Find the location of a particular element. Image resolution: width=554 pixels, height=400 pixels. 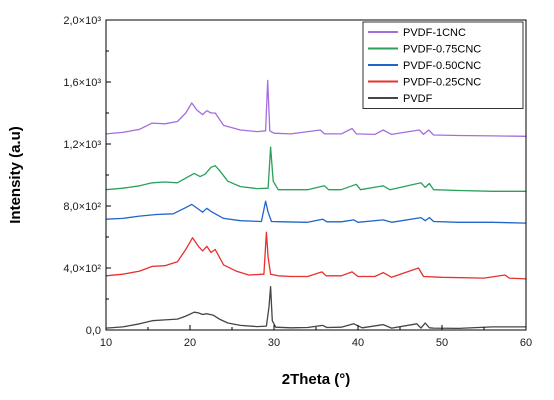

y-tick-label: 4,0×10² is located at coordinates (82, 269).